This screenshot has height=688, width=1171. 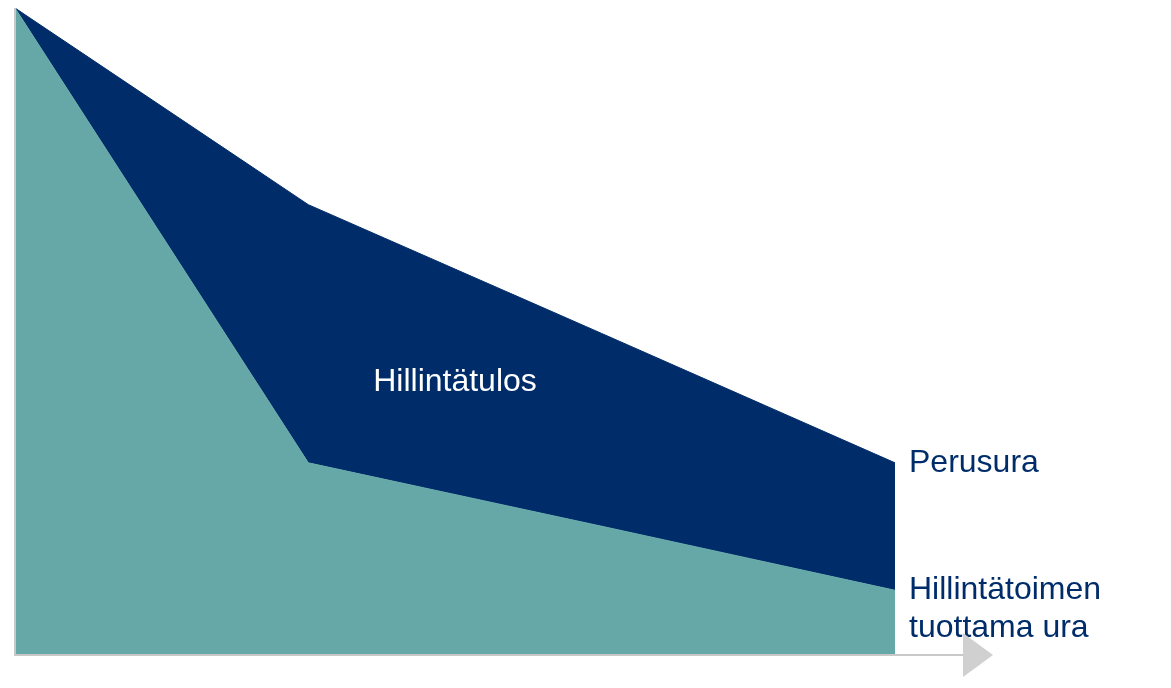 I want to click on annotation: Hillintätulos, so click(x=455, y=379).